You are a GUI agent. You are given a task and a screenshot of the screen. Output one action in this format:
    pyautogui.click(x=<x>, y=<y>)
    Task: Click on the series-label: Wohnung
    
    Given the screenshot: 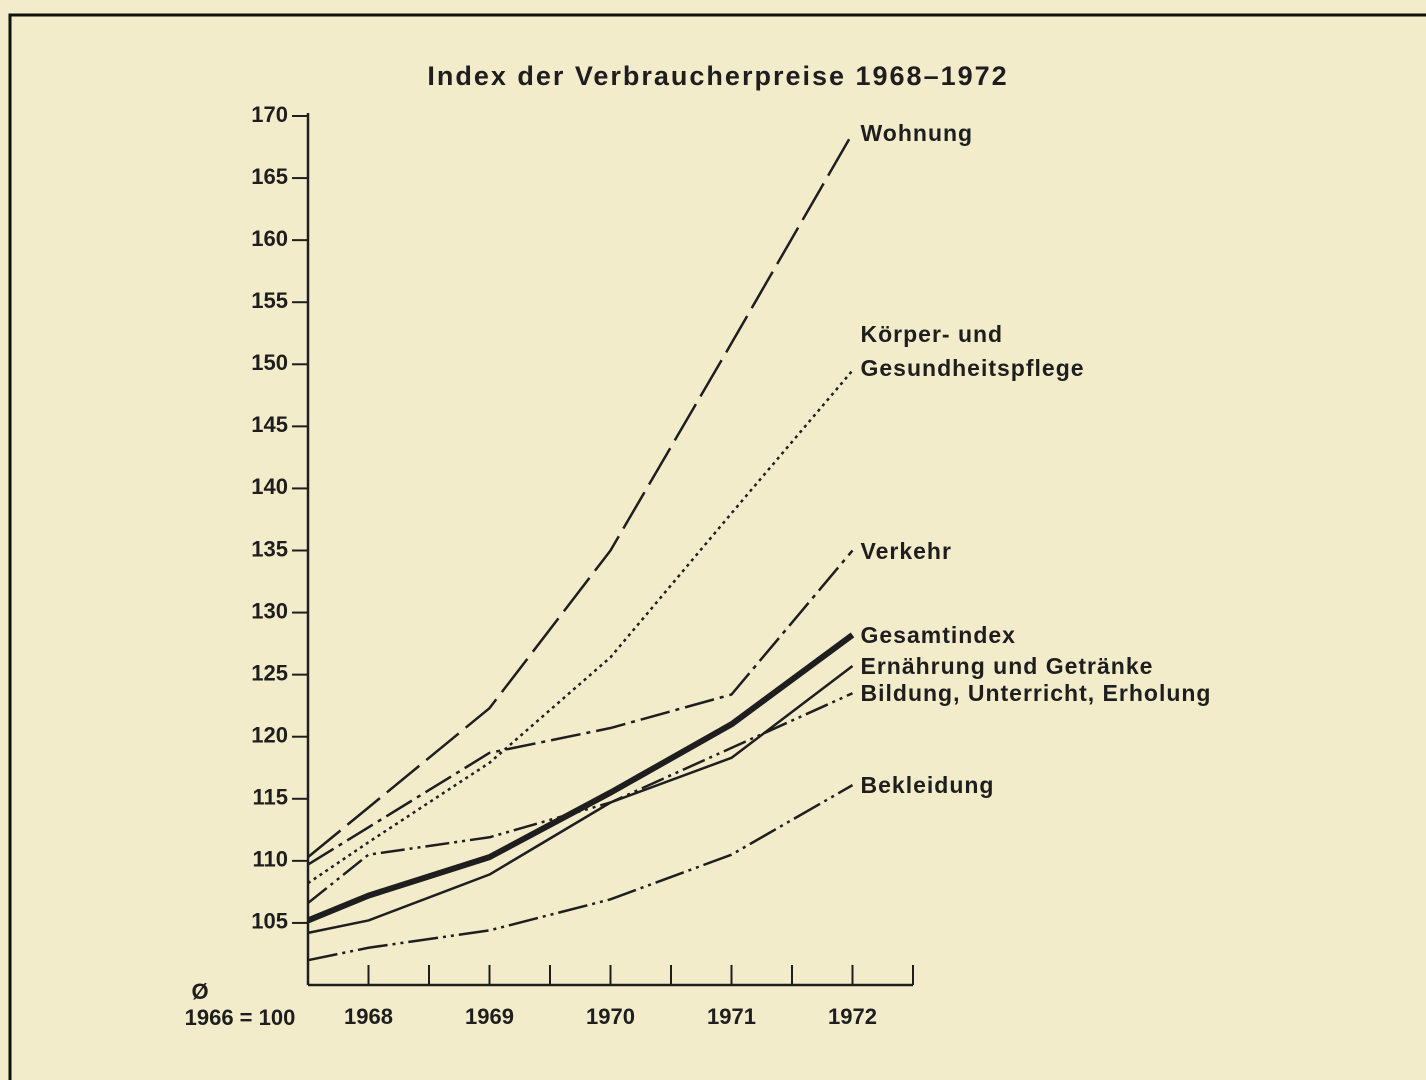 What is the action you would take?
    pyautogui.click(x=917, y=133)
    